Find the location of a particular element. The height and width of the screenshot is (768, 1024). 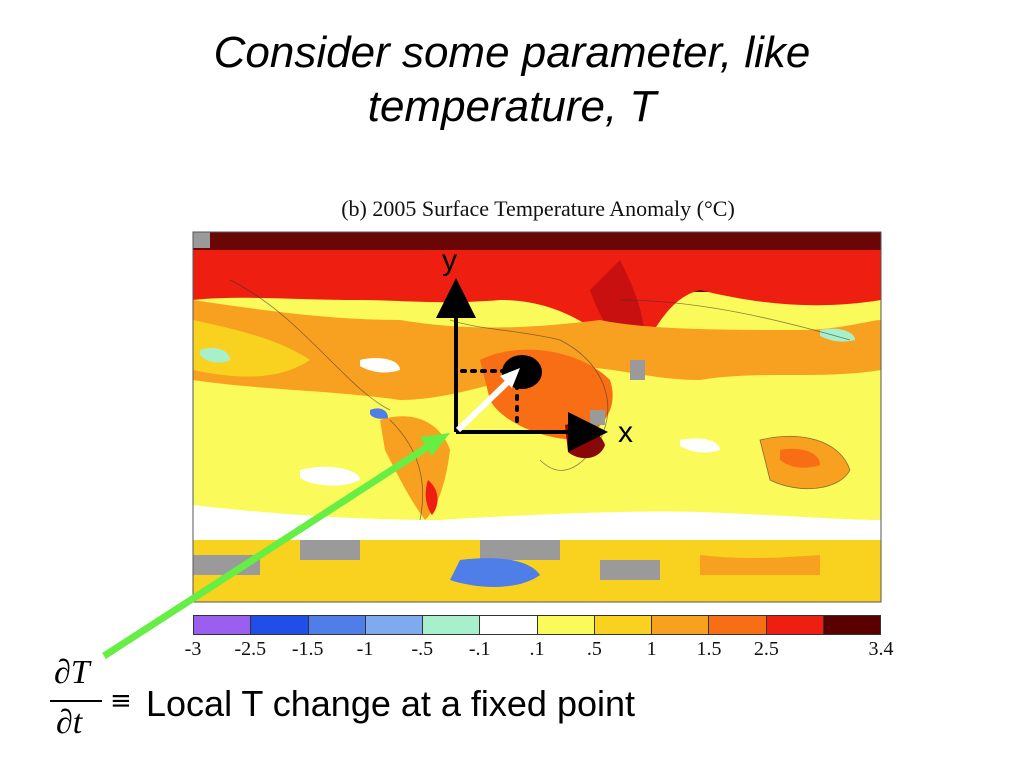

green-pointer-arrow is located at coordinates (268, 550).